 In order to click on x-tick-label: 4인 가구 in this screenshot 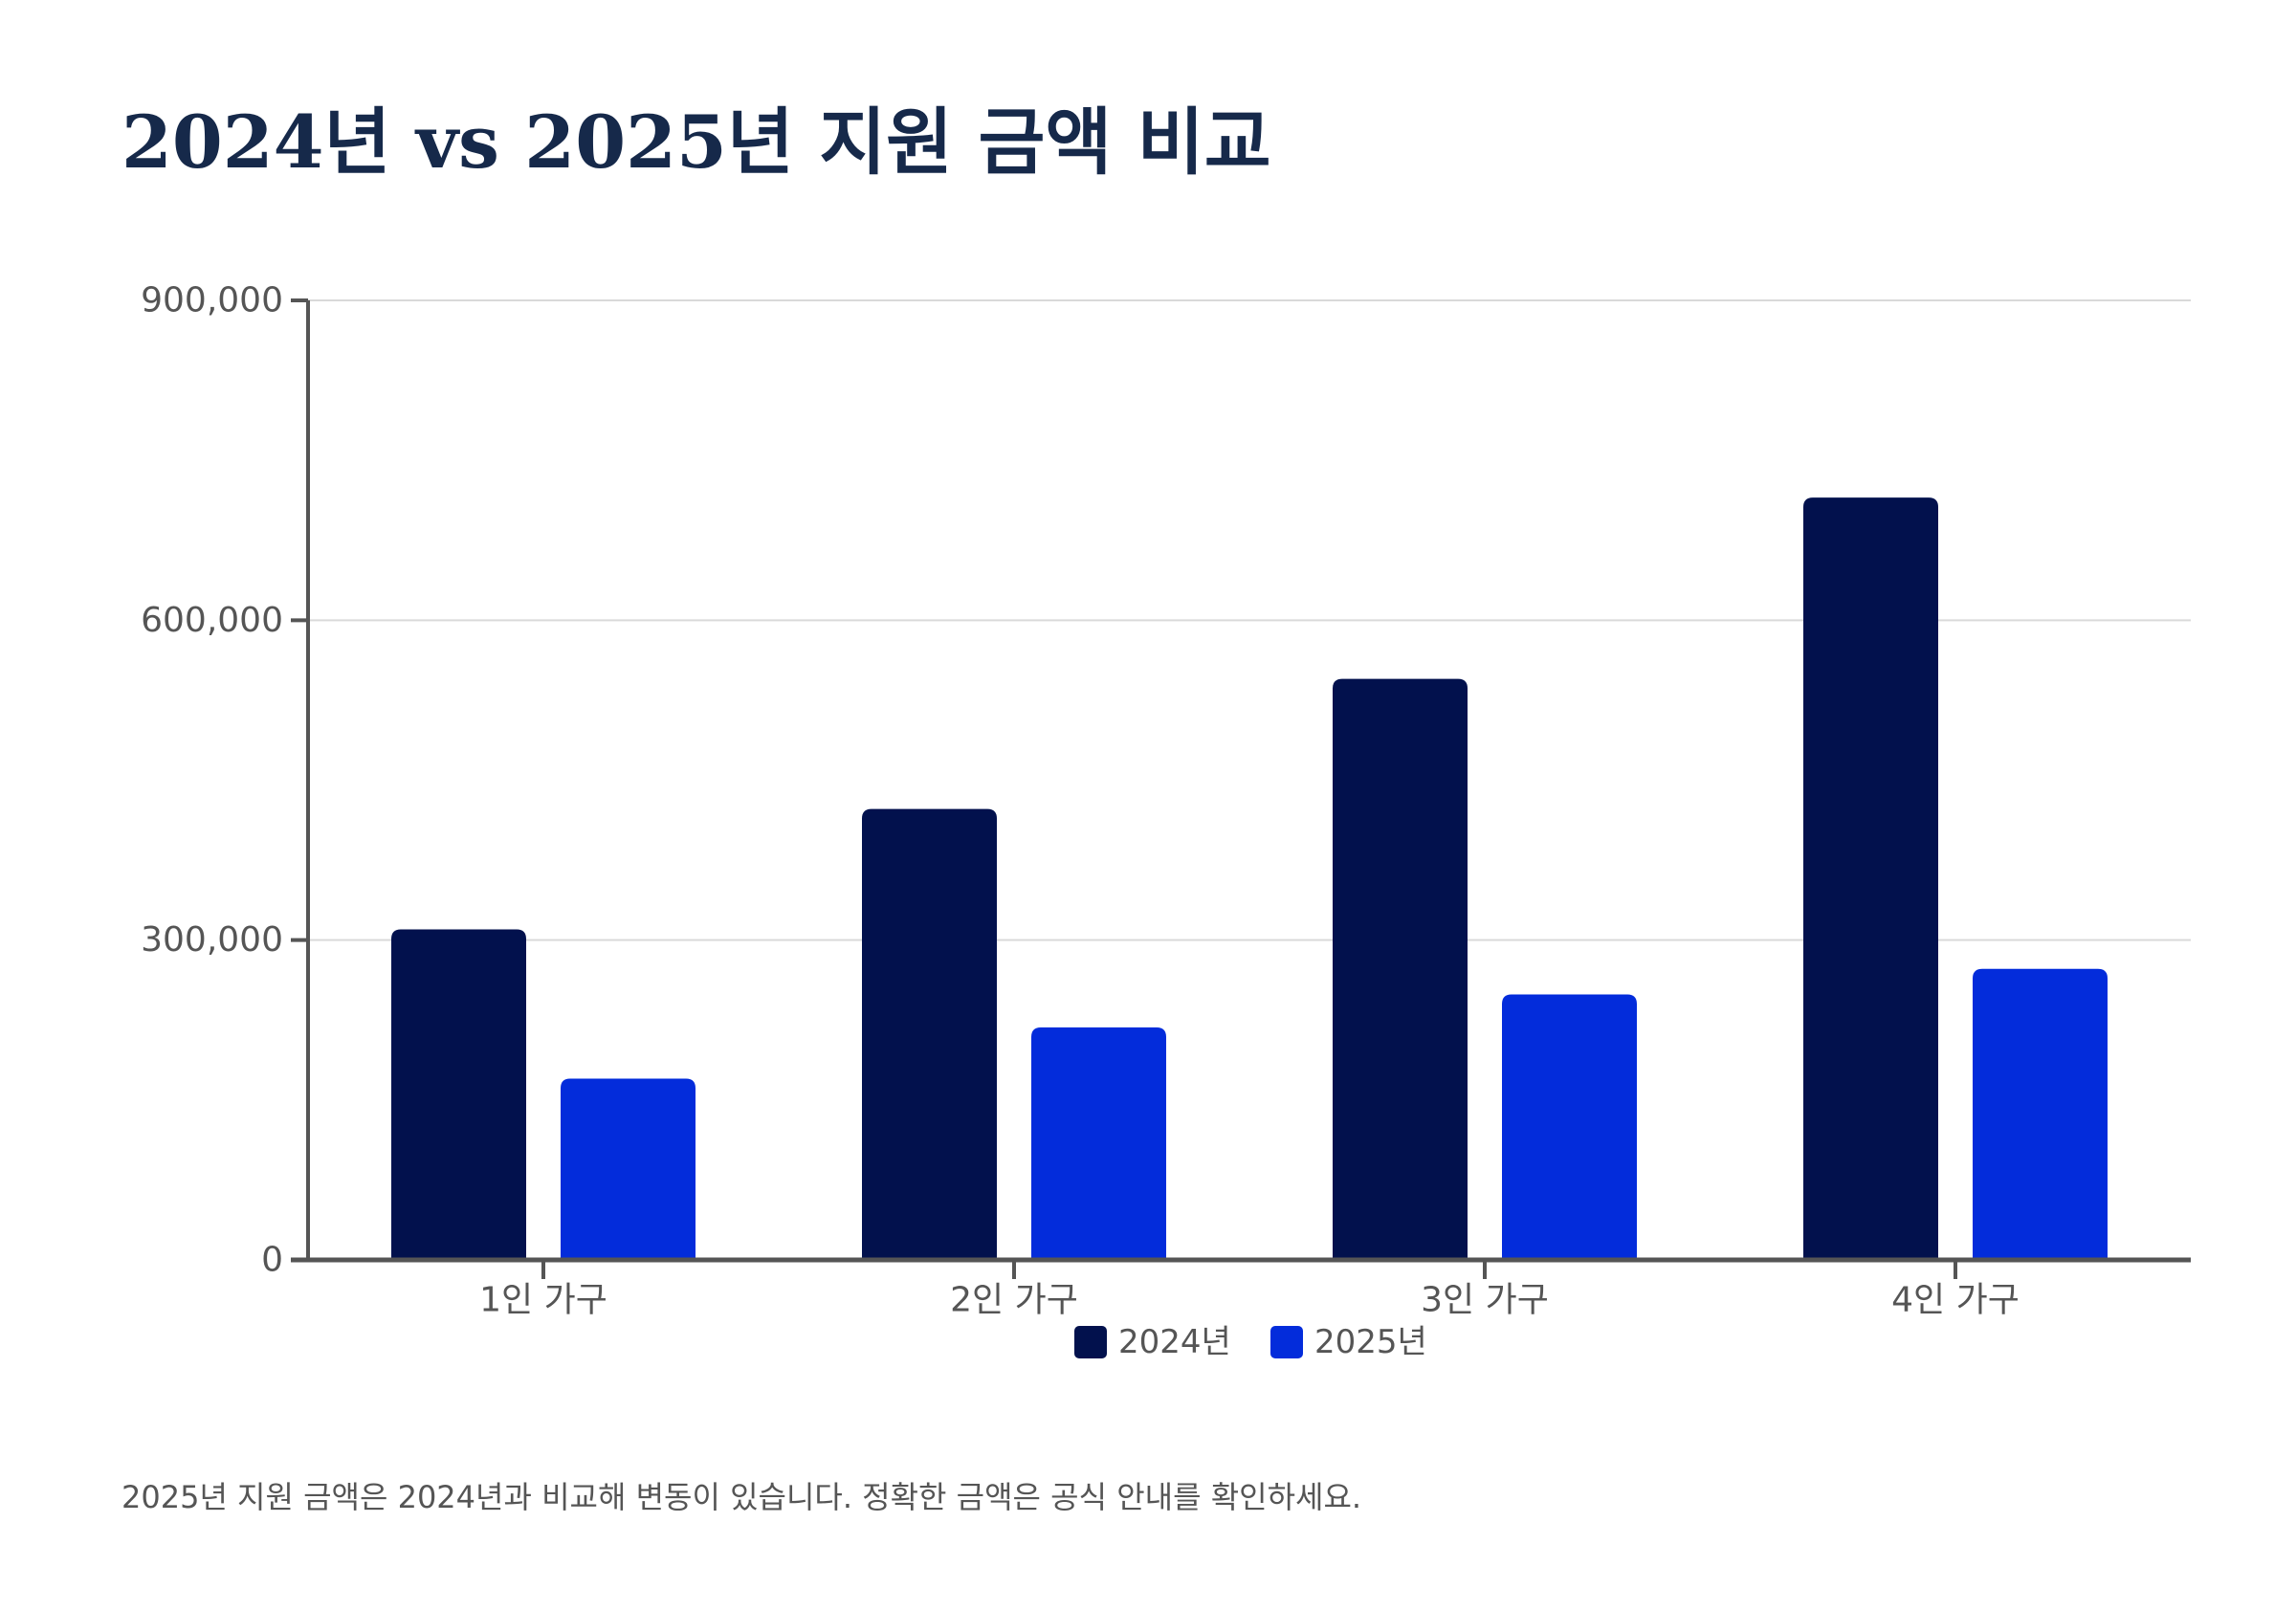, I will do `click(1955, 1300)`.